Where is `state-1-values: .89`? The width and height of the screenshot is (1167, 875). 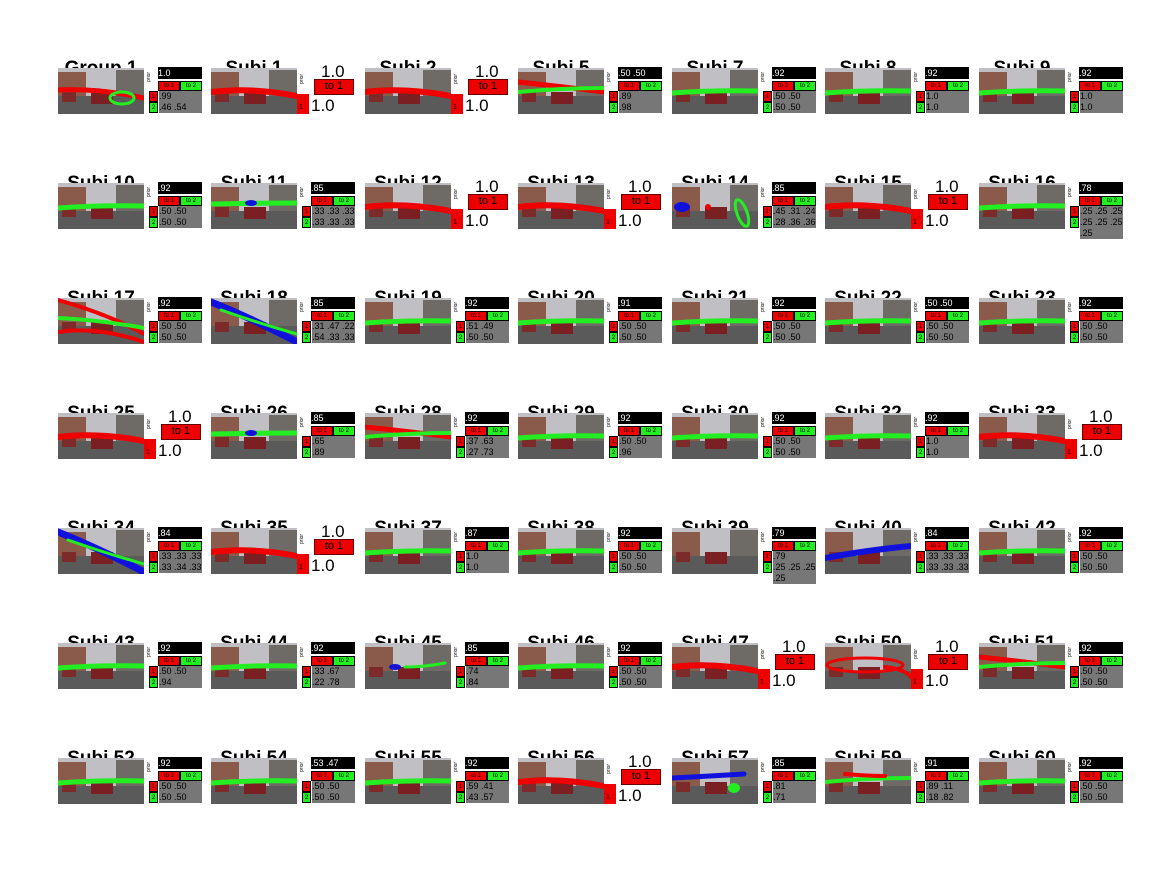
state-1-values: .89 is located at coordinates (640, 96).